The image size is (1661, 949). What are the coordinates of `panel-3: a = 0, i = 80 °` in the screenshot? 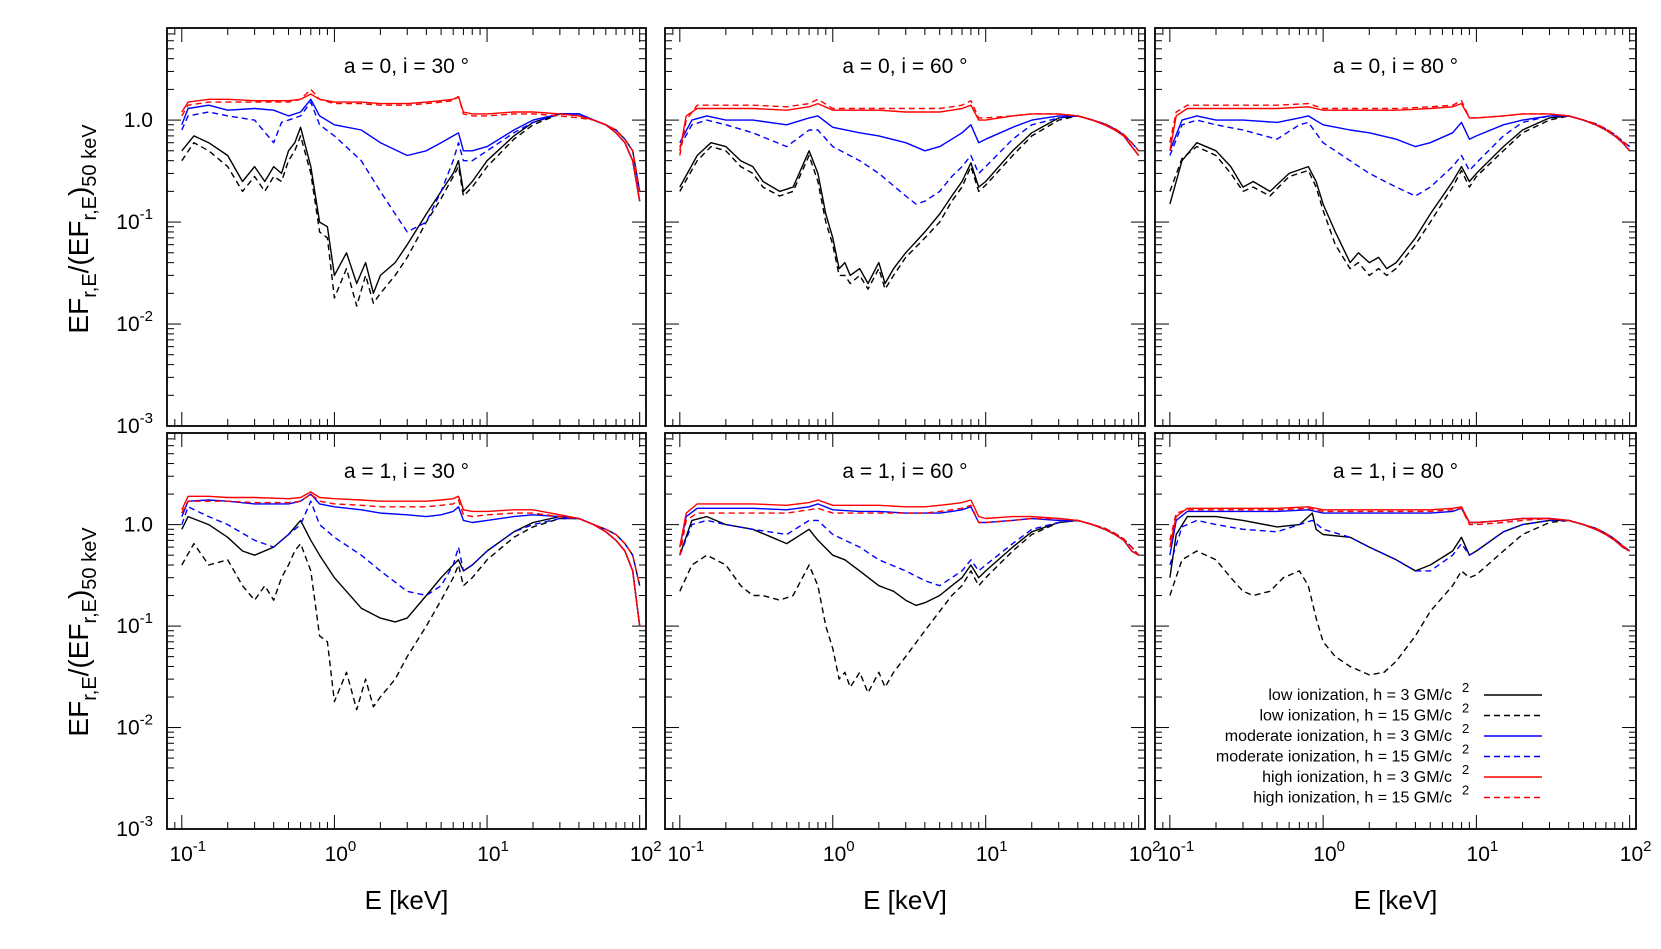 It's located at (1395, 227).